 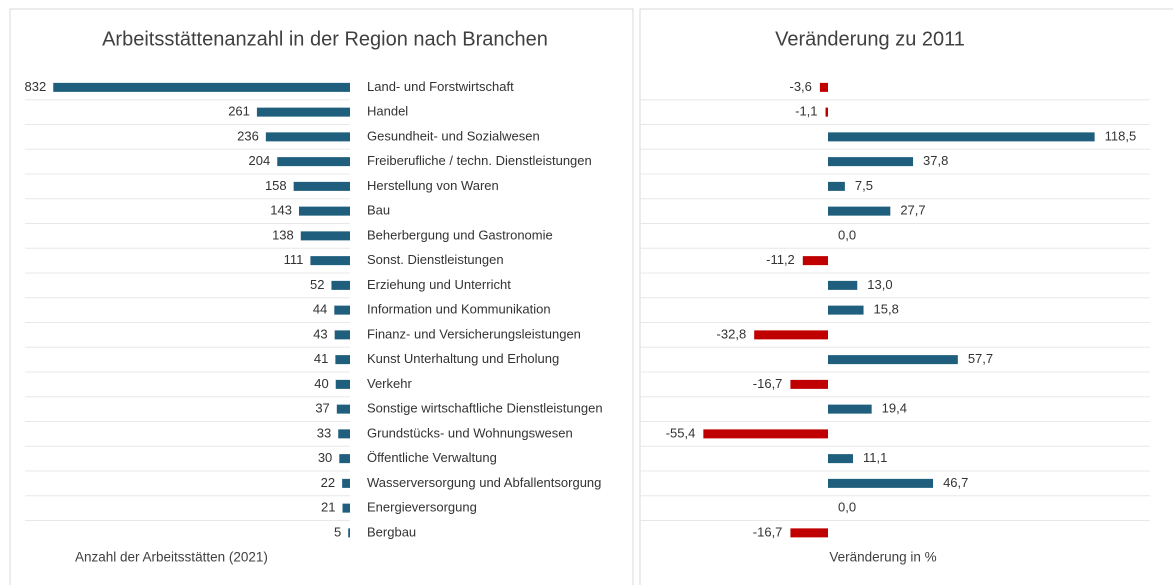 I want to click on value-label: 52, so click(x=317, y=284).